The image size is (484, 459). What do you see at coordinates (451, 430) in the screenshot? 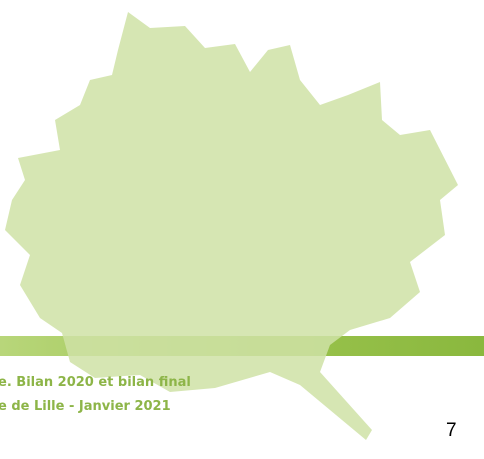
I see `page-number: 7` at bounding box center [451, 430].